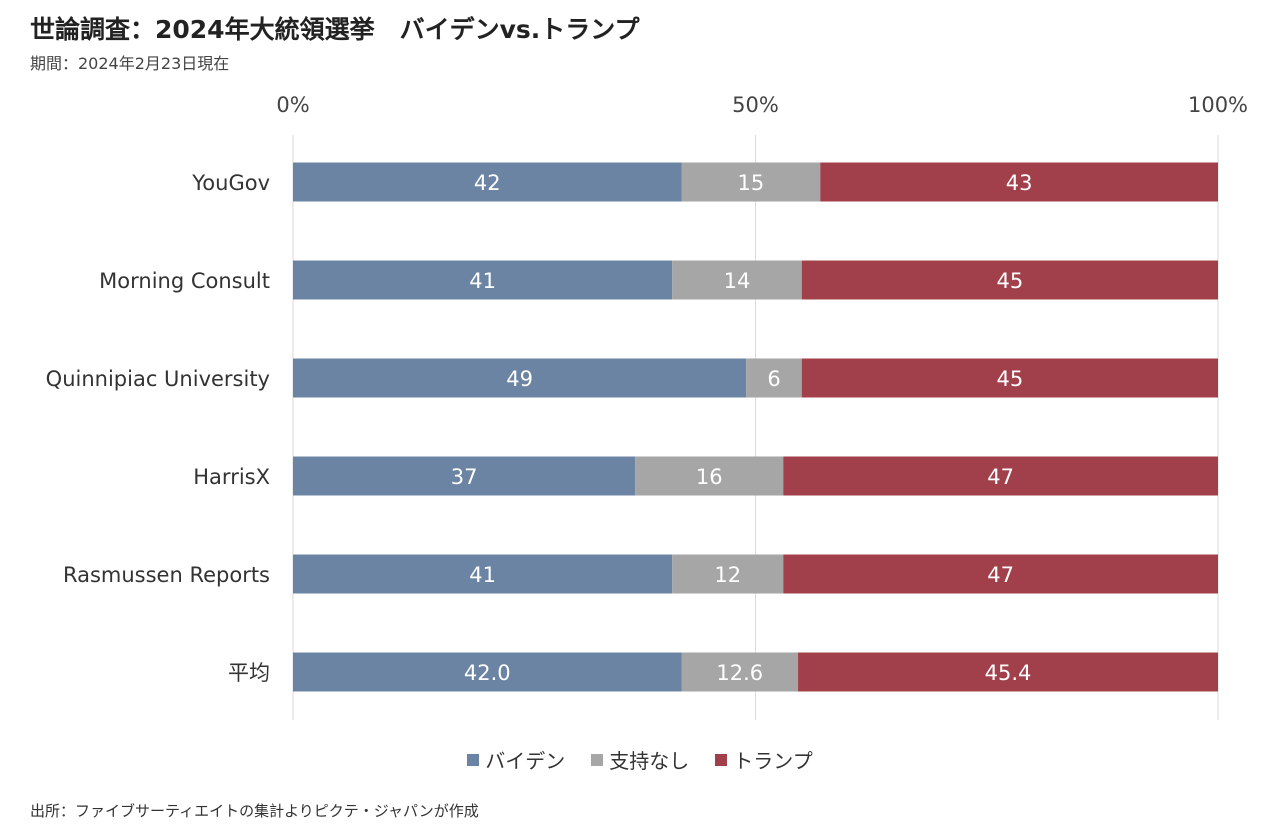 Image resolution: width=1280 pixels, height=825 pixels. I want to click on data-label: 14, so click(737, 281).